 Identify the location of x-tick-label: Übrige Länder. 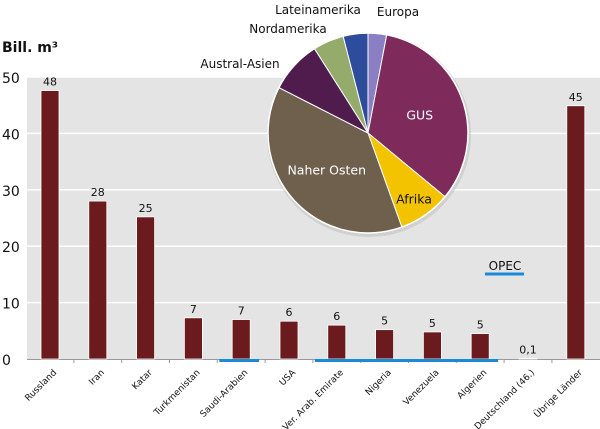
(558, 393).